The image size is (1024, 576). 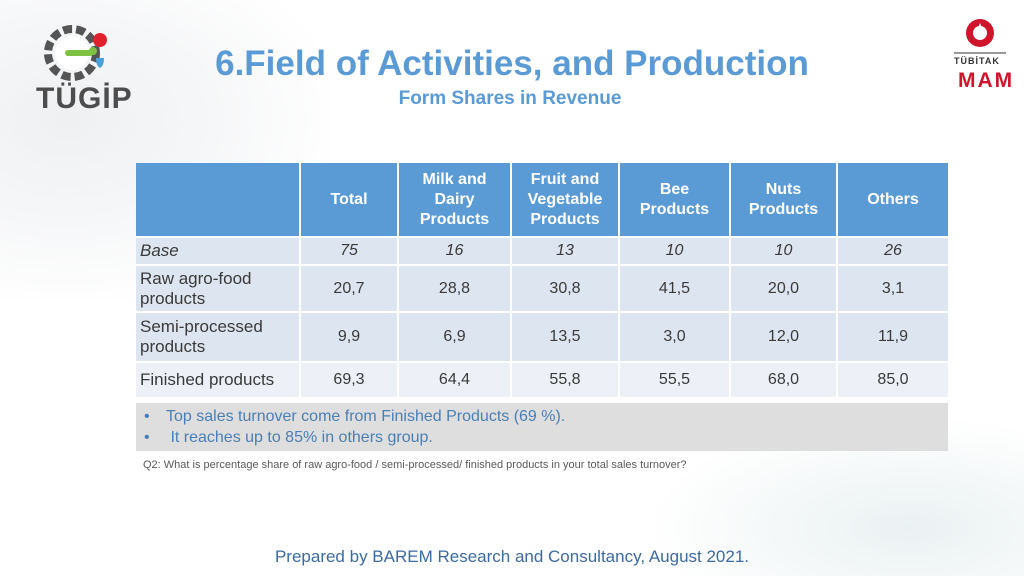 I want to click on header-cell-fruit-vegetable: Fruit and Vegetable Products, so click(x=566, y=200).